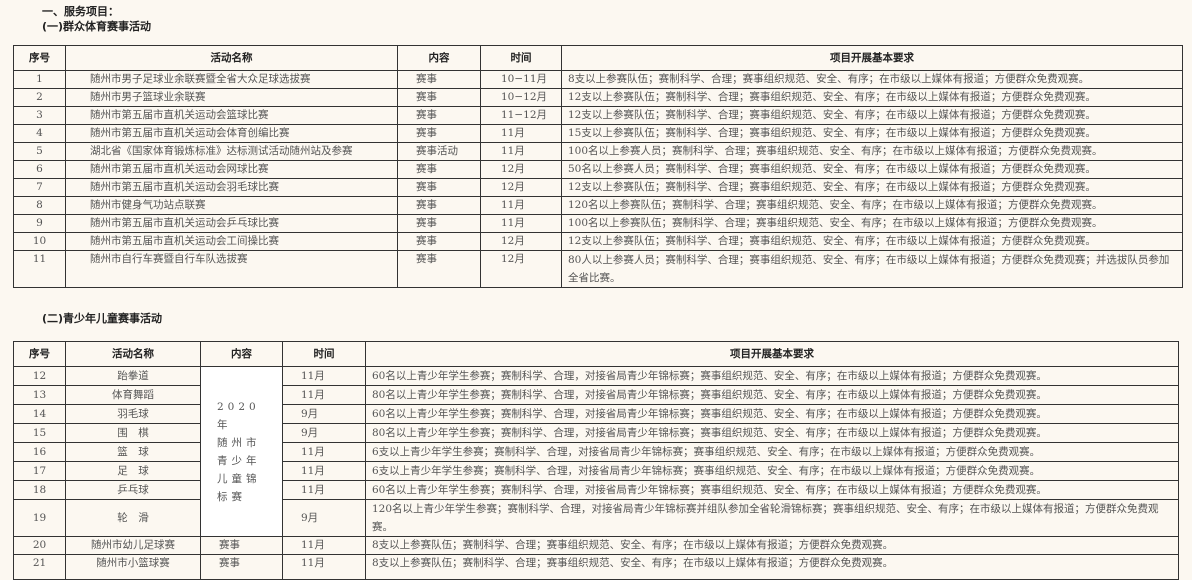 Image resolution: width=1192 pixels, height=580 pixels. Describe the element at coordinates (39, 490) in the screenshot. I see `cell-row-number: 18` at that location.